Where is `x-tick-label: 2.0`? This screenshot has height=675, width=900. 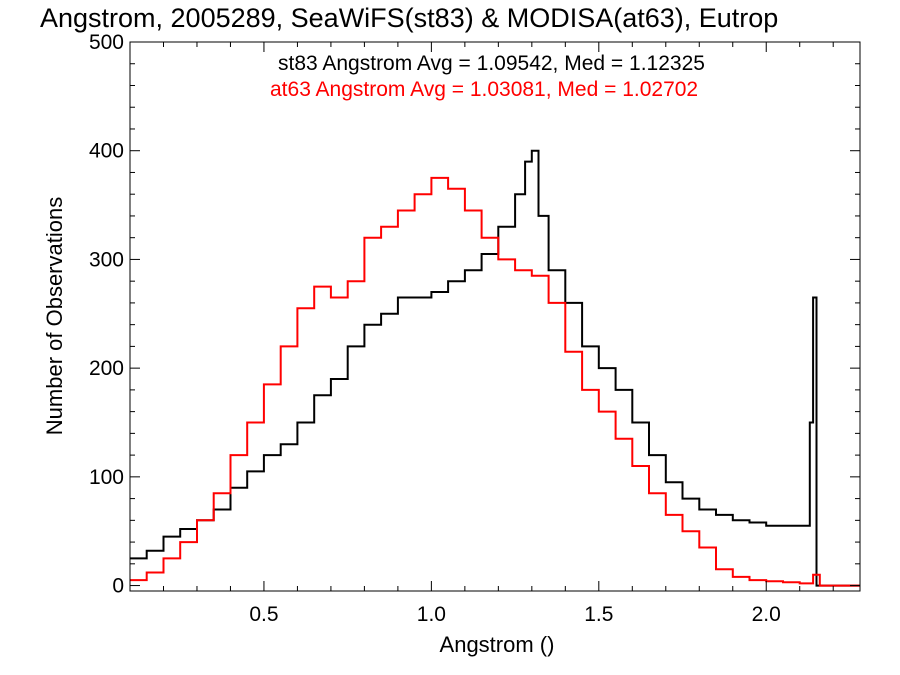 x-tick-label: 2.0 is located at coordinates (766, 614).